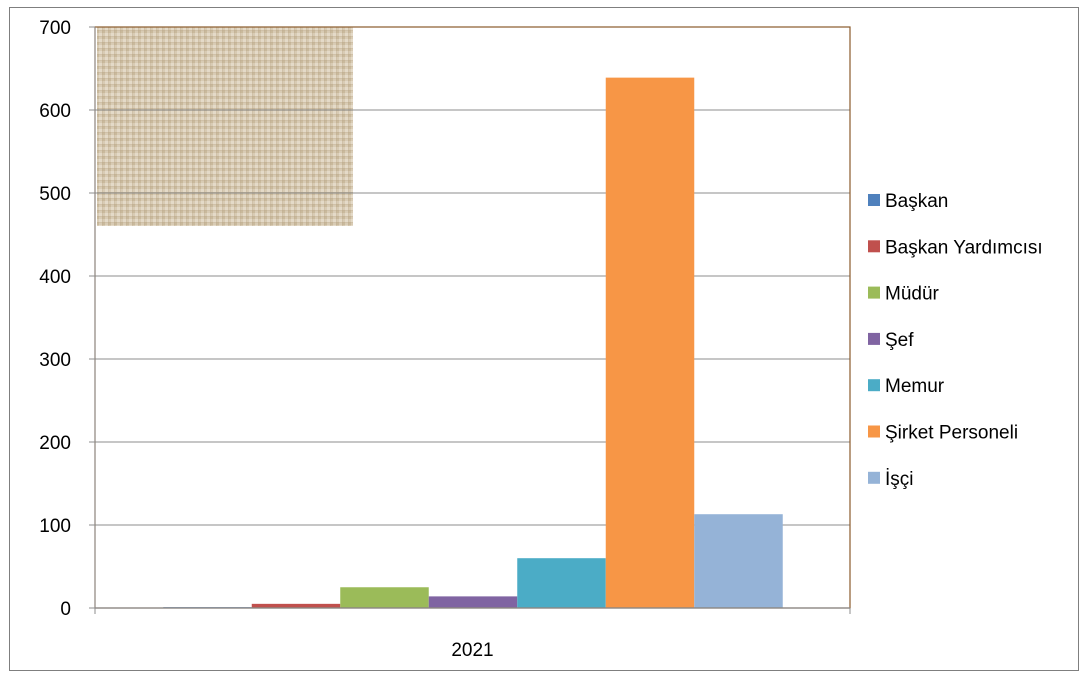 This screenshot has height=679, width=1088. I want to click on texture-patch, so click(225, 126).